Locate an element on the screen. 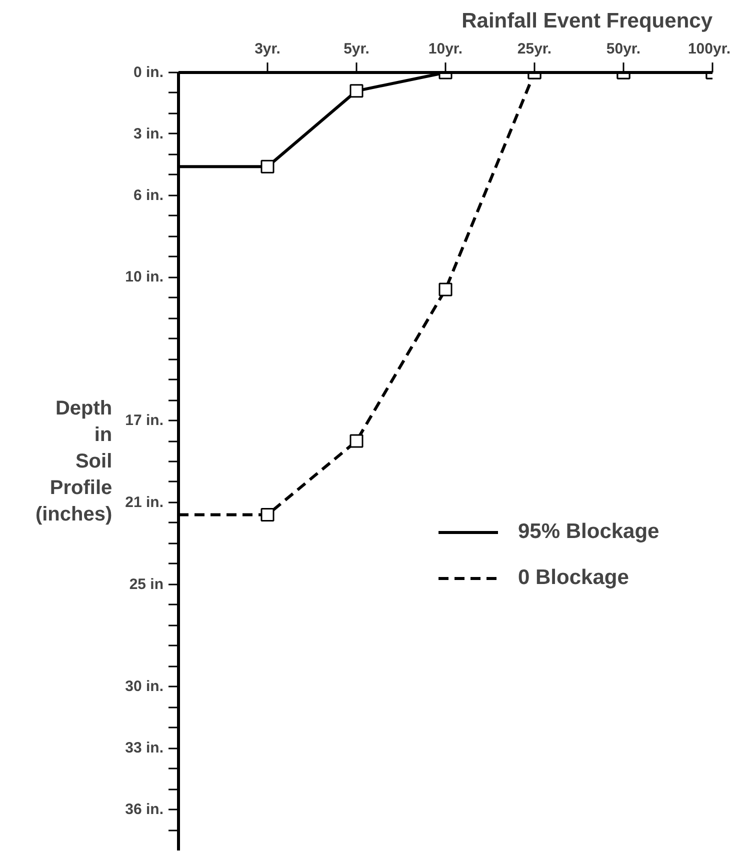 This screenshot has width=730, height=852. x-tick-label: 50yr. is located at coordinates (623, 49).